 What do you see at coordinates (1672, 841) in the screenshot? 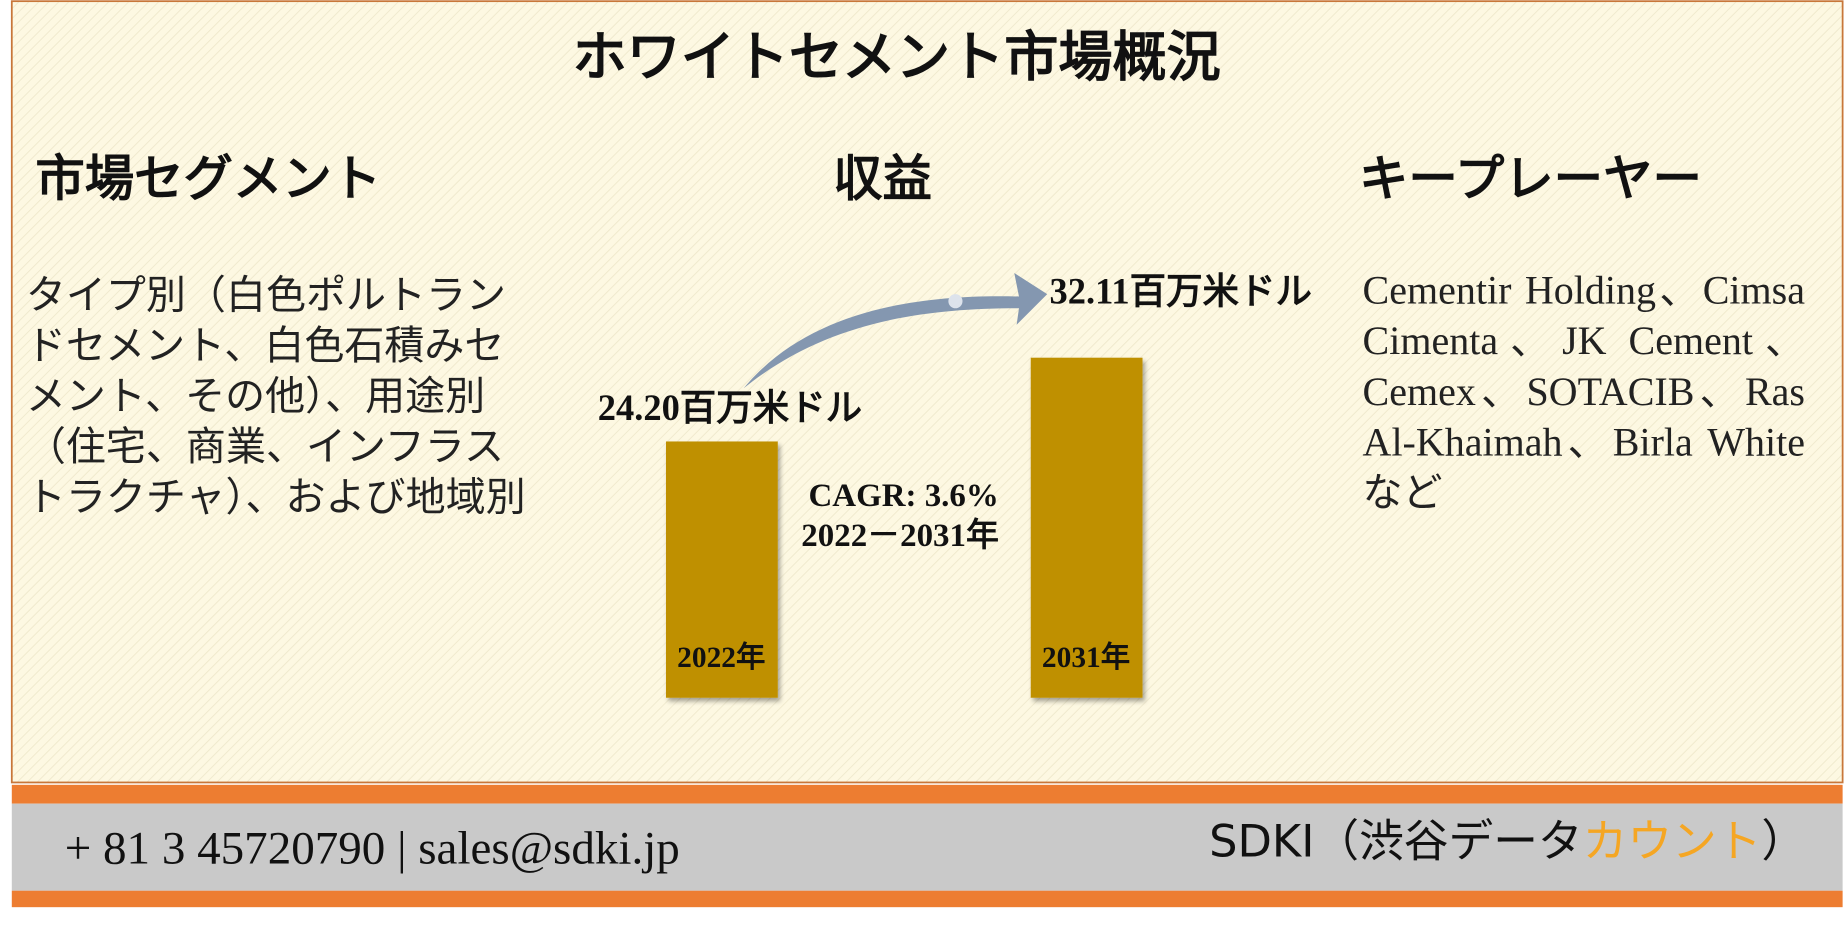
I see `brand-highlight: カウント` at bounding box center [1672, 841].